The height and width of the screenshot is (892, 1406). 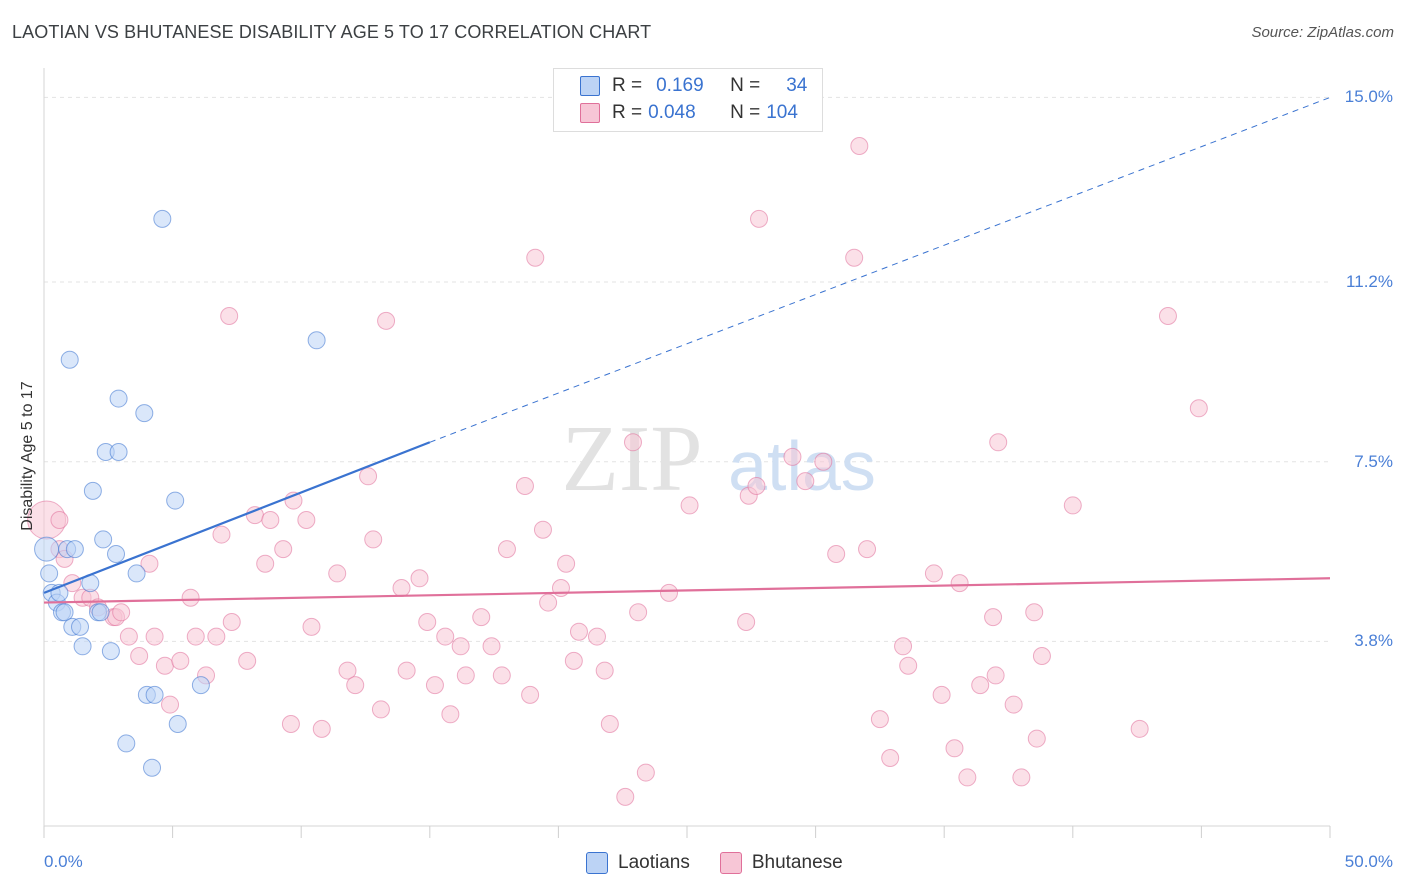 What do you see at coordinates (597, 863) in the screenshot?
I see `laotians-legend-swatch` at bounding box center [597, 863].